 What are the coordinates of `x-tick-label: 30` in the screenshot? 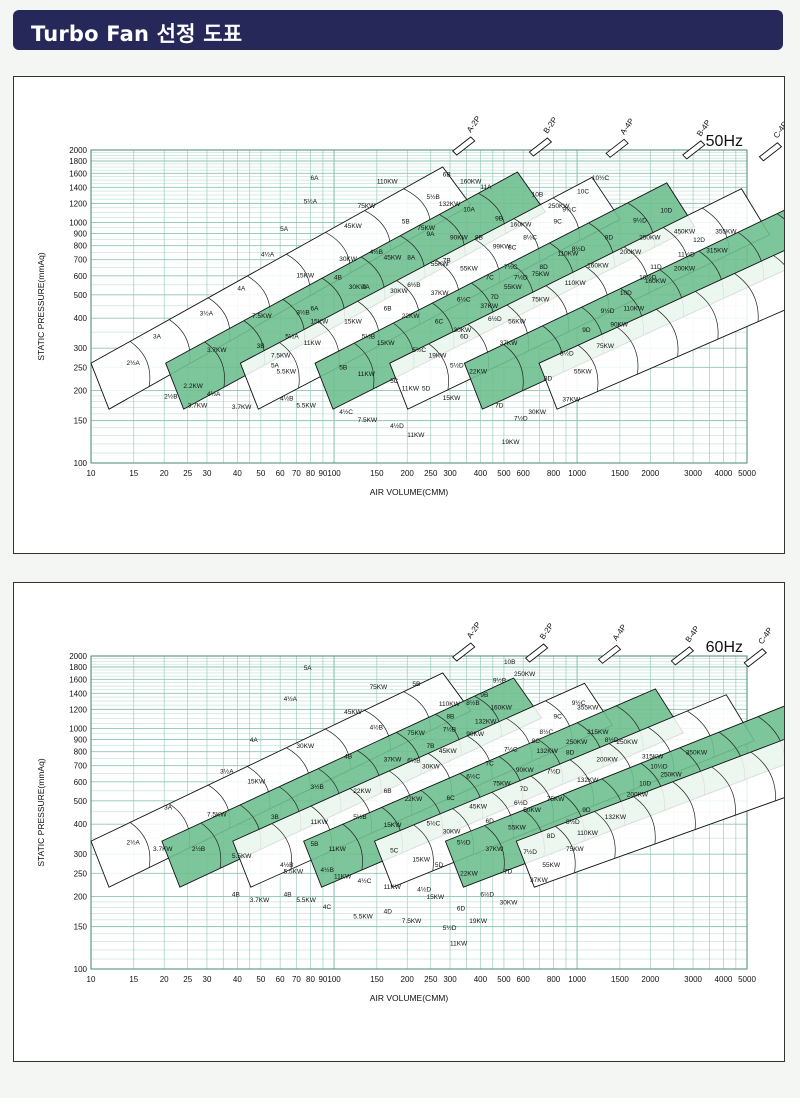 It's located at (207, 979).